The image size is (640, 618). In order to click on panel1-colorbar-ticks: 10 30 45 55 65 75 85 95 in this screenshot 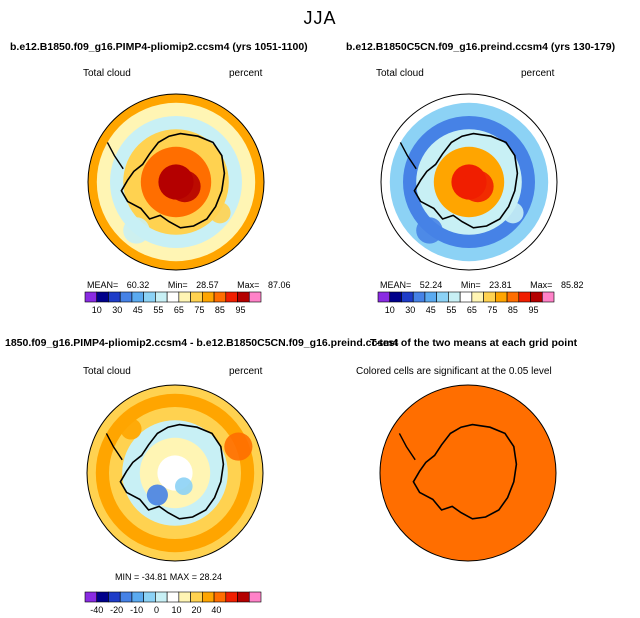, I will do `click(173, 311)`.